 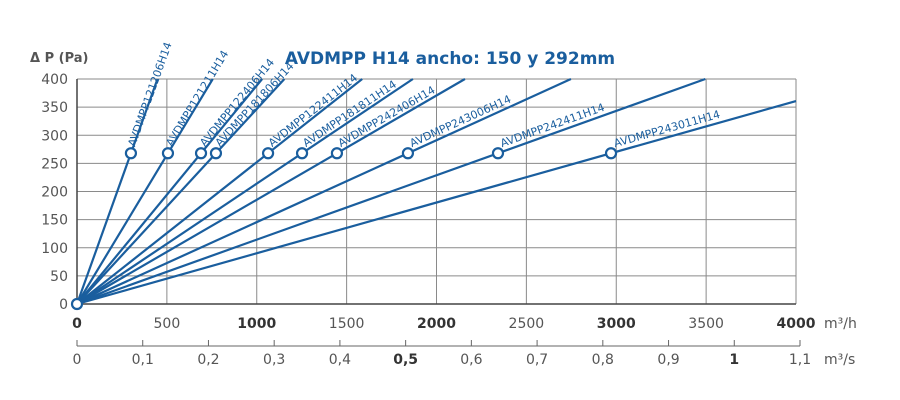 What do you see at coordinates (59, 58) in the screenshot?
I see `y-axis-label: Δ P (Pa)` at bounding box center [59, 58].